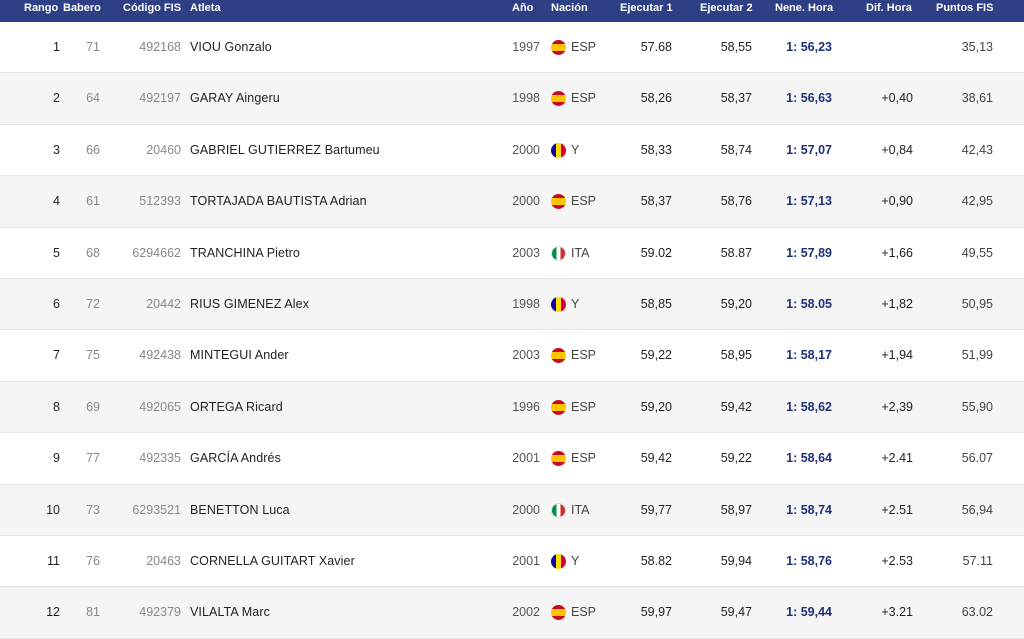 The height and width of the screenshot is (639, 1024). Describe the element at coordinates (809, 47) in the screenshot. I see `total-time-cell: 1: 56,23` at that location.